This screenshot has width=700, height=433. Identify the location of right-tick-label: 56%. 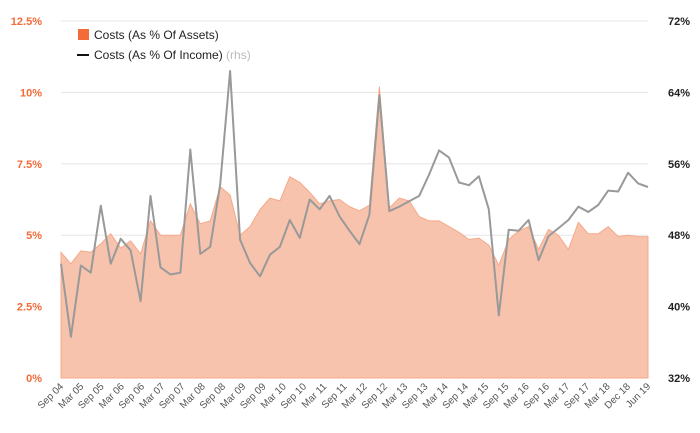
(679, 165).